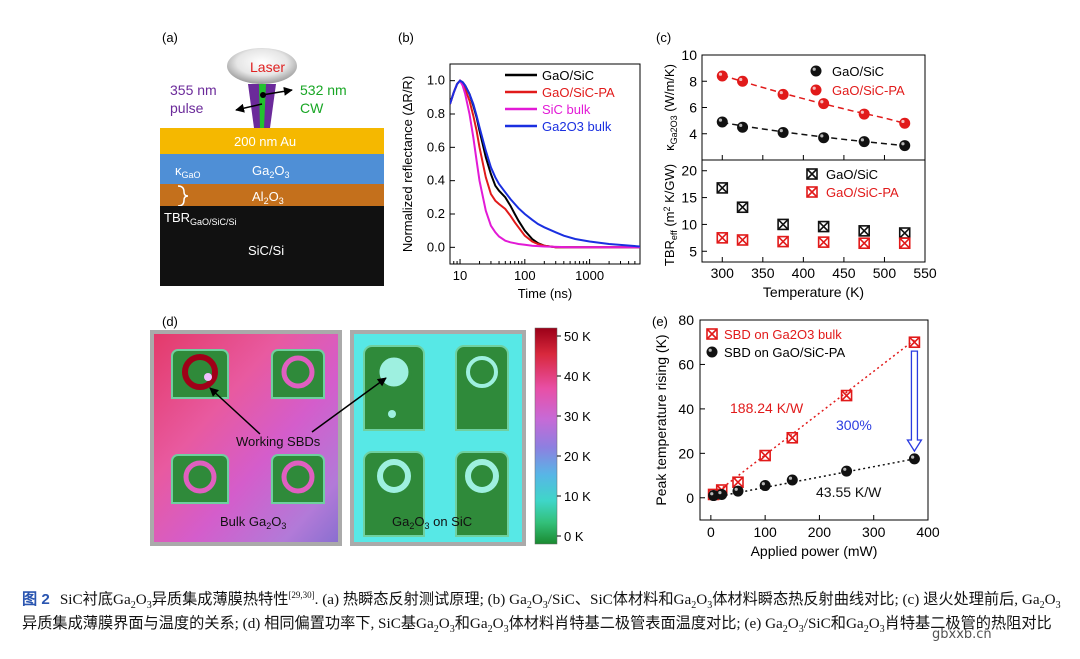  I want to click on bulk-label: Bulk Ga2O3, so click(253, 522).